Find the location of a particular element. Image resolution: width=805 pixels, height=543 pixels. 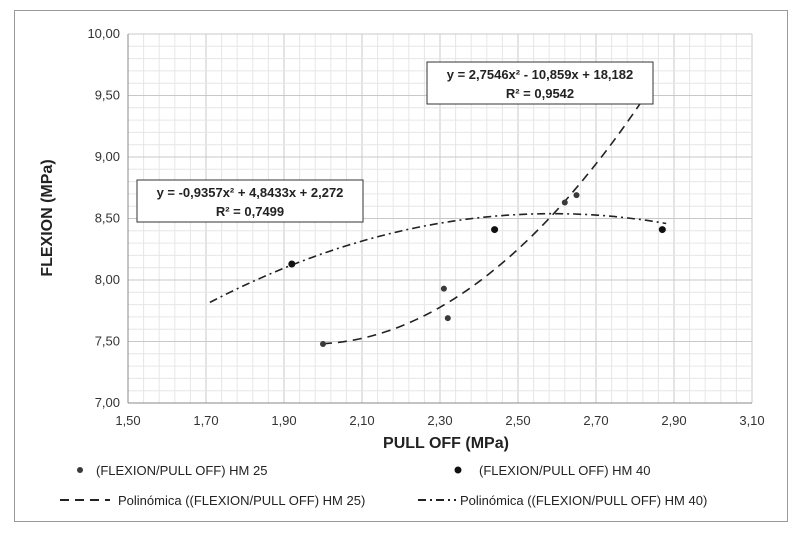

y-tick-label: 9,50 is located at coordinates (107, 95).